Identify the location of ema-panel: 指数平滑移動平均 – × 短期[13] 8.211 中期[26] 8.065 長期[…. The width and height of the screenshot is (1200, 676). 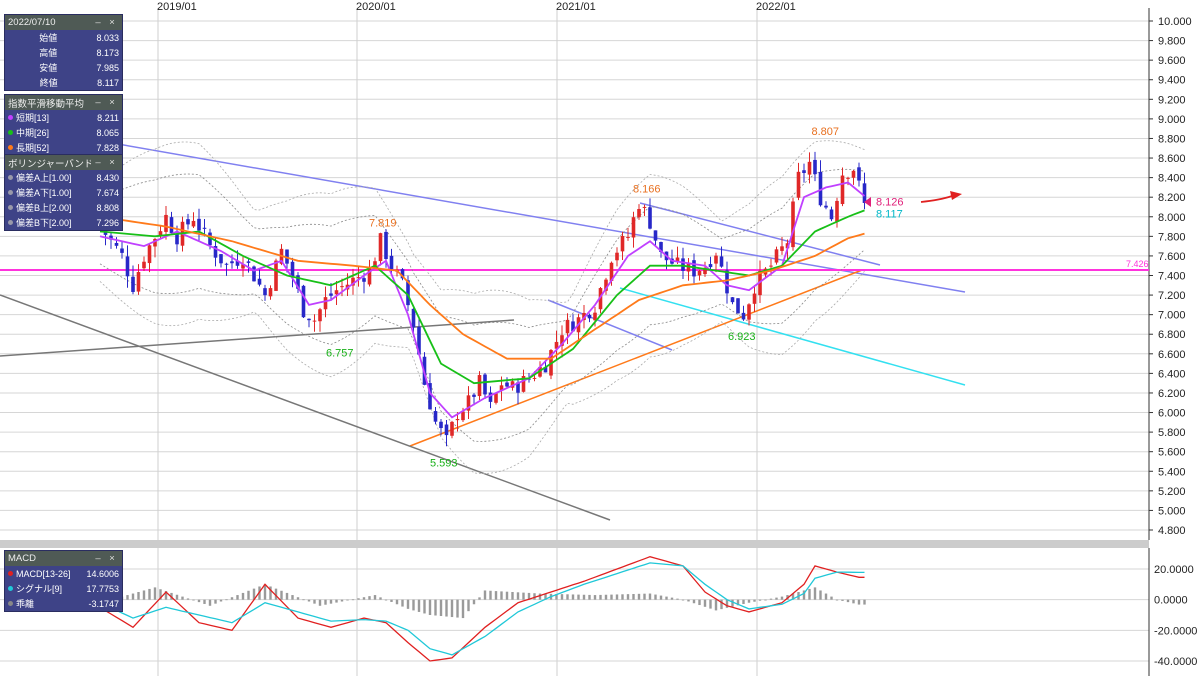
(63, 125).